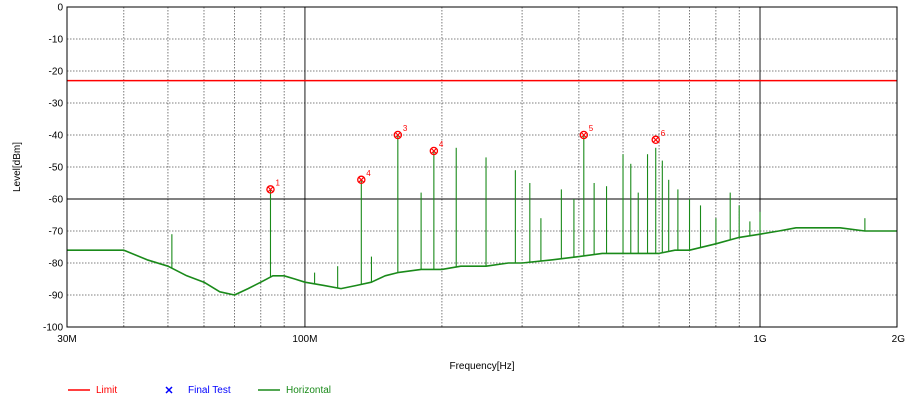 The width and height of the screenshot is (906, 405). I want to click on legend-label: Limit, so click(106, 390).